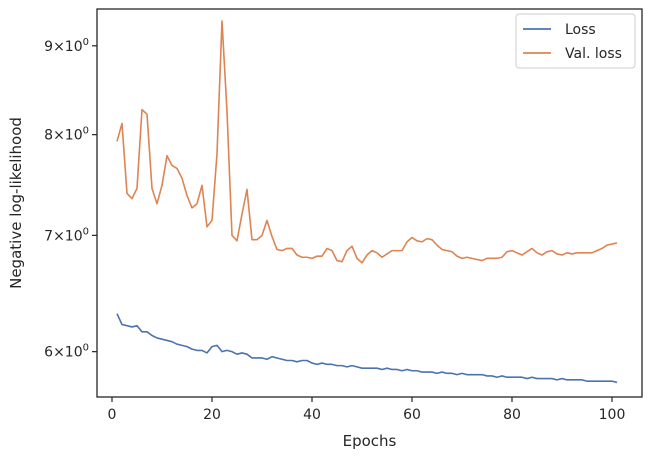 The width and height of the screenshot is (652, 459). I want to click on x-tick-label: 0, so click(112, 415).